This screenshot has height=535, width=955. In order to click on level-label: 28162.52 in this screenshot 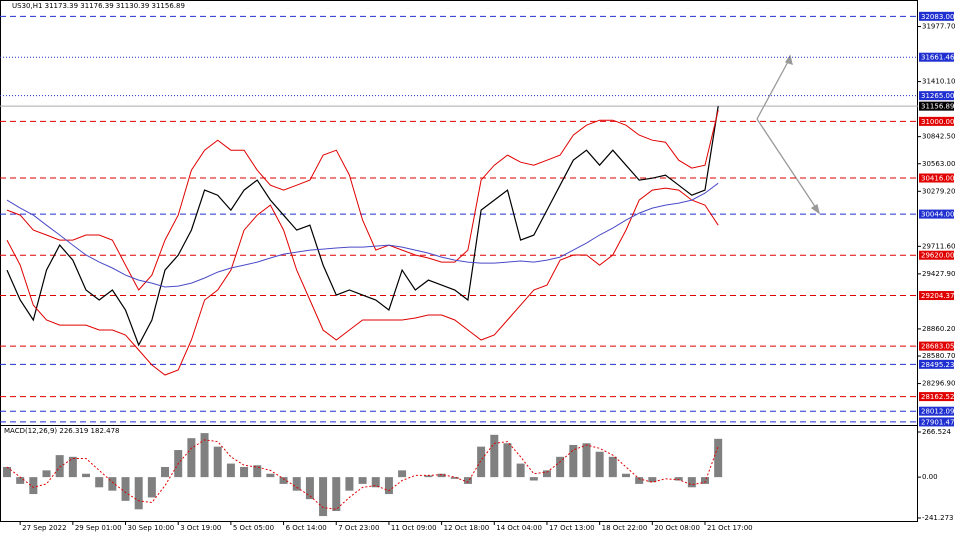, I will do `click(937, 397)`.